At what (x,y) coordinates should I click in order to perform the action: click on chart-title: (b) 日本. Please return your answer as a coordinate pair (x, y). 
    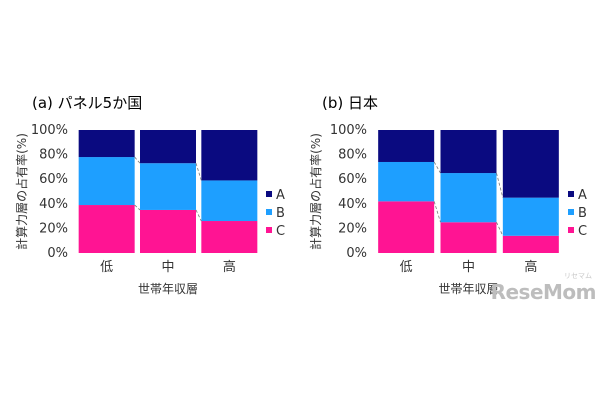
    Looking at the image, I should click on (350, 103).